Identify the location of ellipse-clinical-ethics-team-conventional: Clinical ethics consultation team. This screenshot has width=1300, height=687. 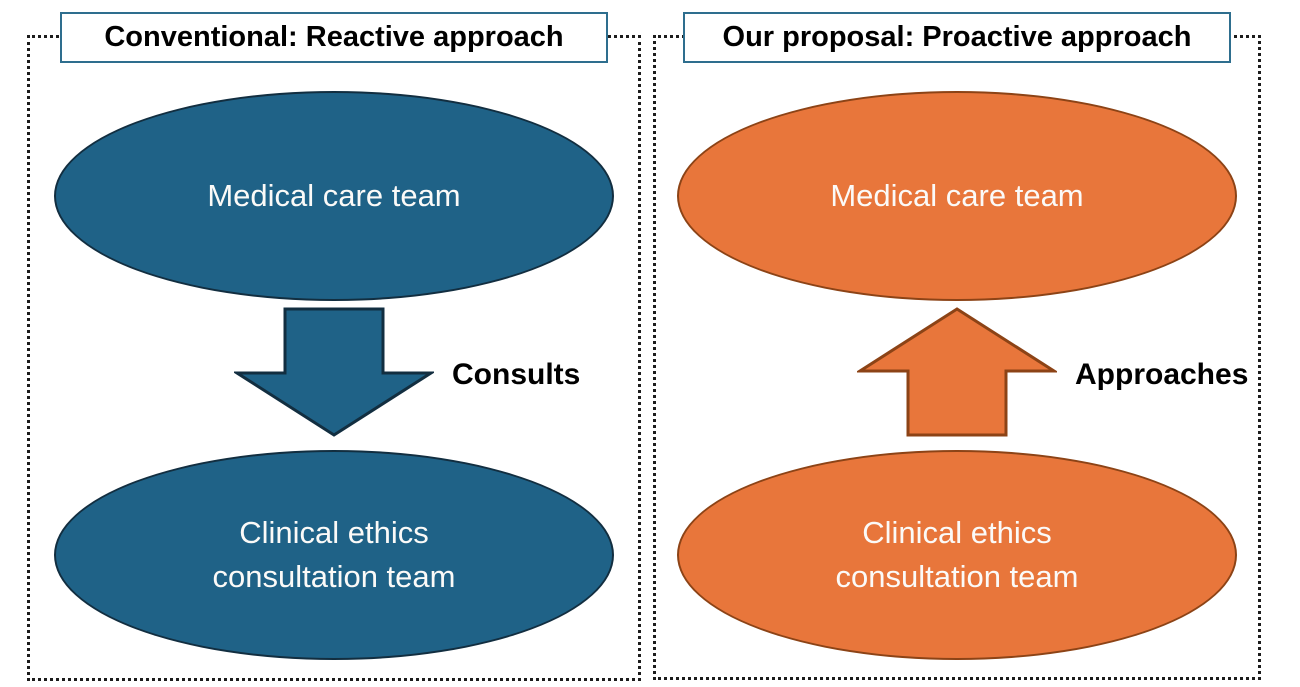
(334, 555).